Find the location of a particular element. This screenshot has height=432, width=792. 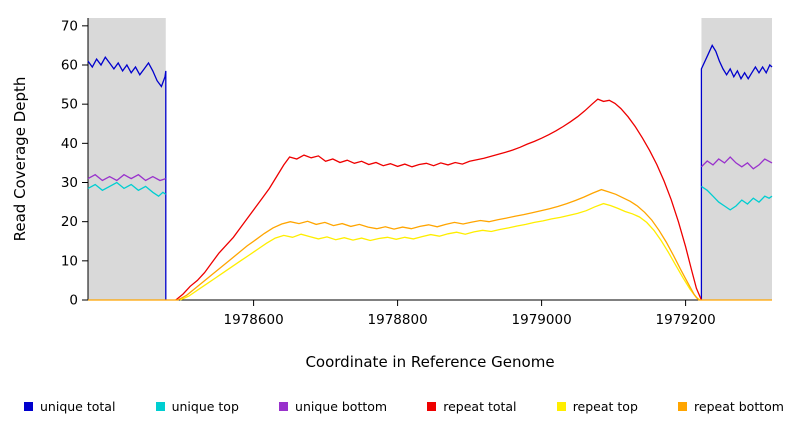

y-tick-label: 50 is located at coordinates (69, 105).